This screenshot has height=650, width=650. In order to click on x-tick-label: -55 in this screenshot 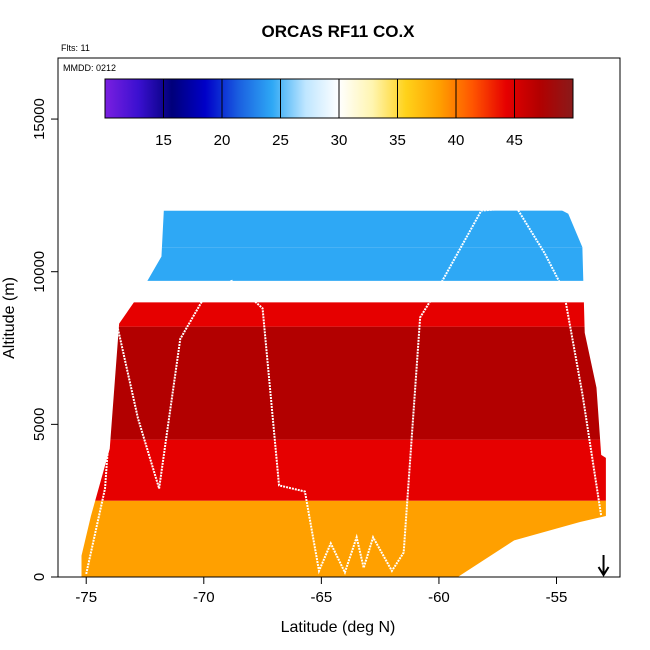, I will do `click(557, 597)`.